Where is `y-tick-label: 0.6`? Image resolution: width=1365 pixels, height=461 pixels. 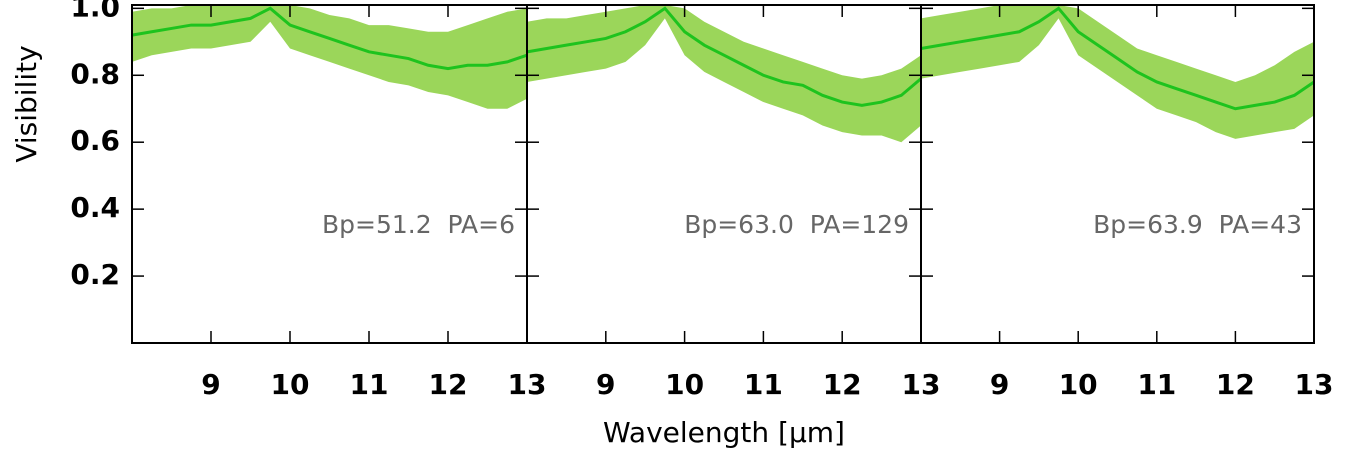
y-tick-label: 0.6 is located at coordinates (95, 140).